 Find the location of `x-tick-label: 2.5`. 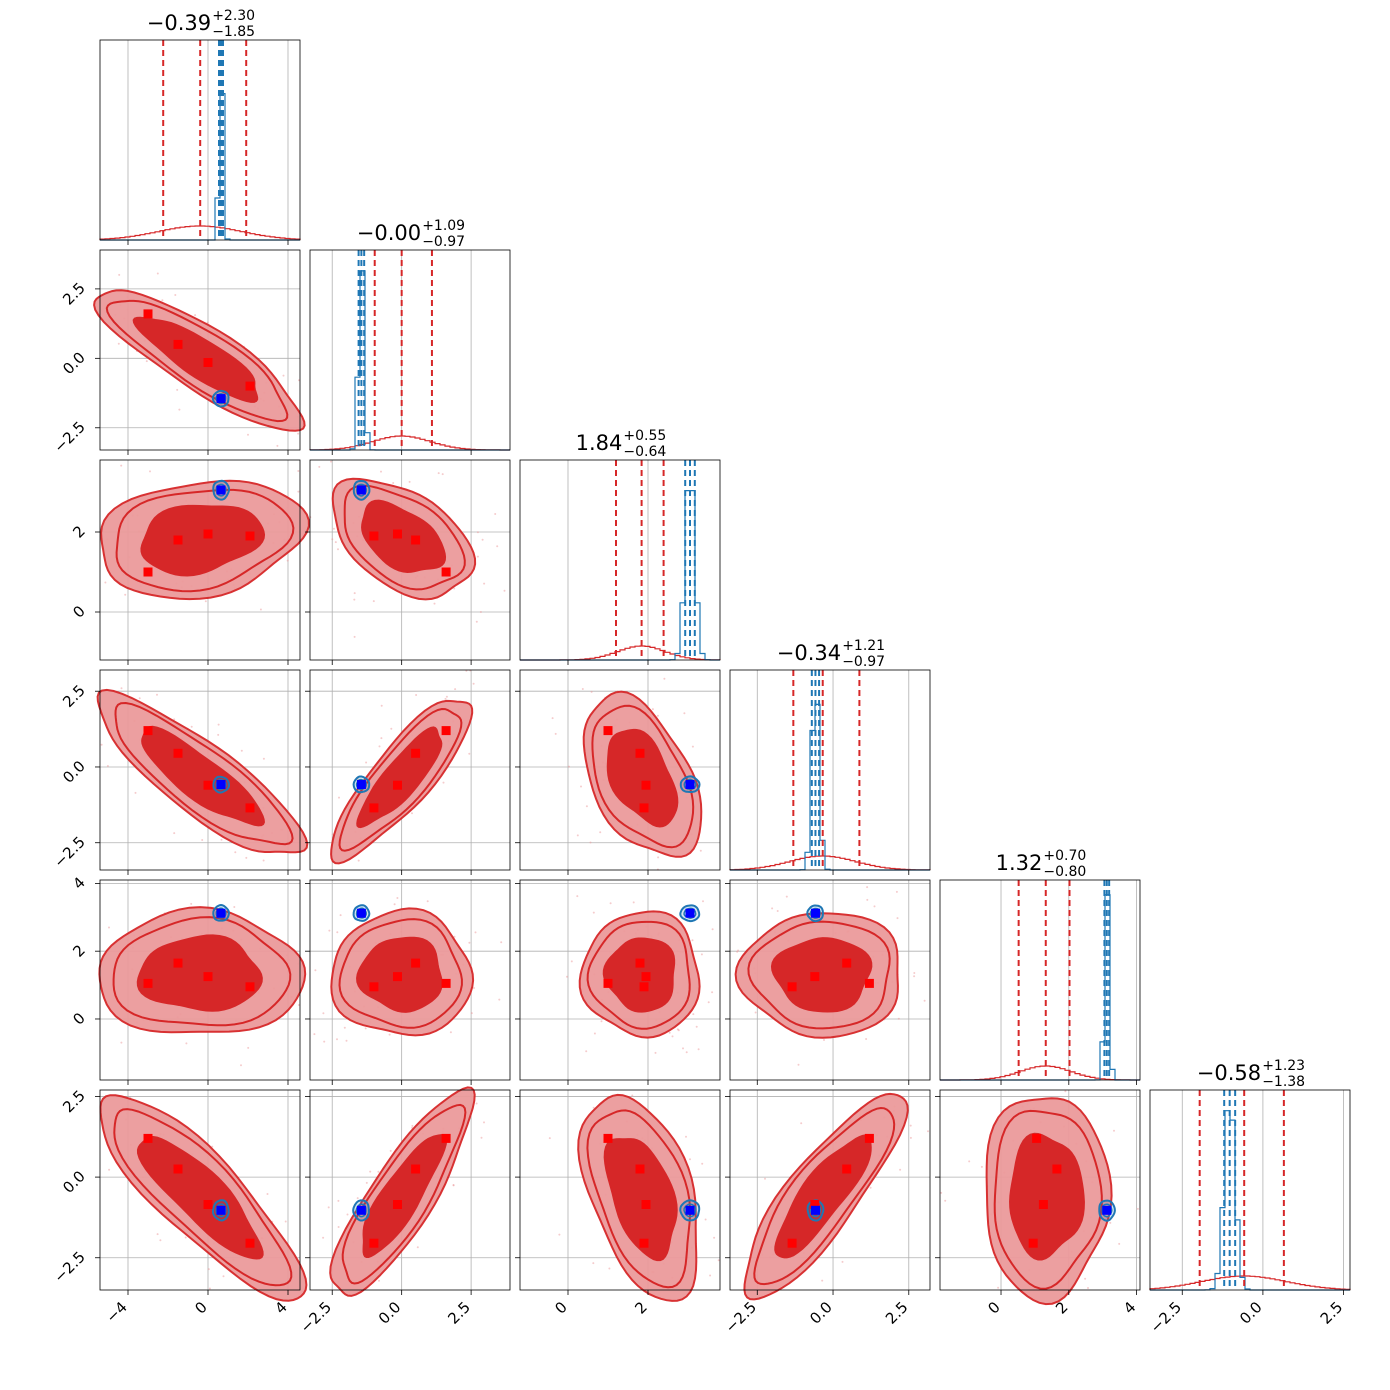

x-tick-label: 2.5 is located at coordinates (459, 1313).